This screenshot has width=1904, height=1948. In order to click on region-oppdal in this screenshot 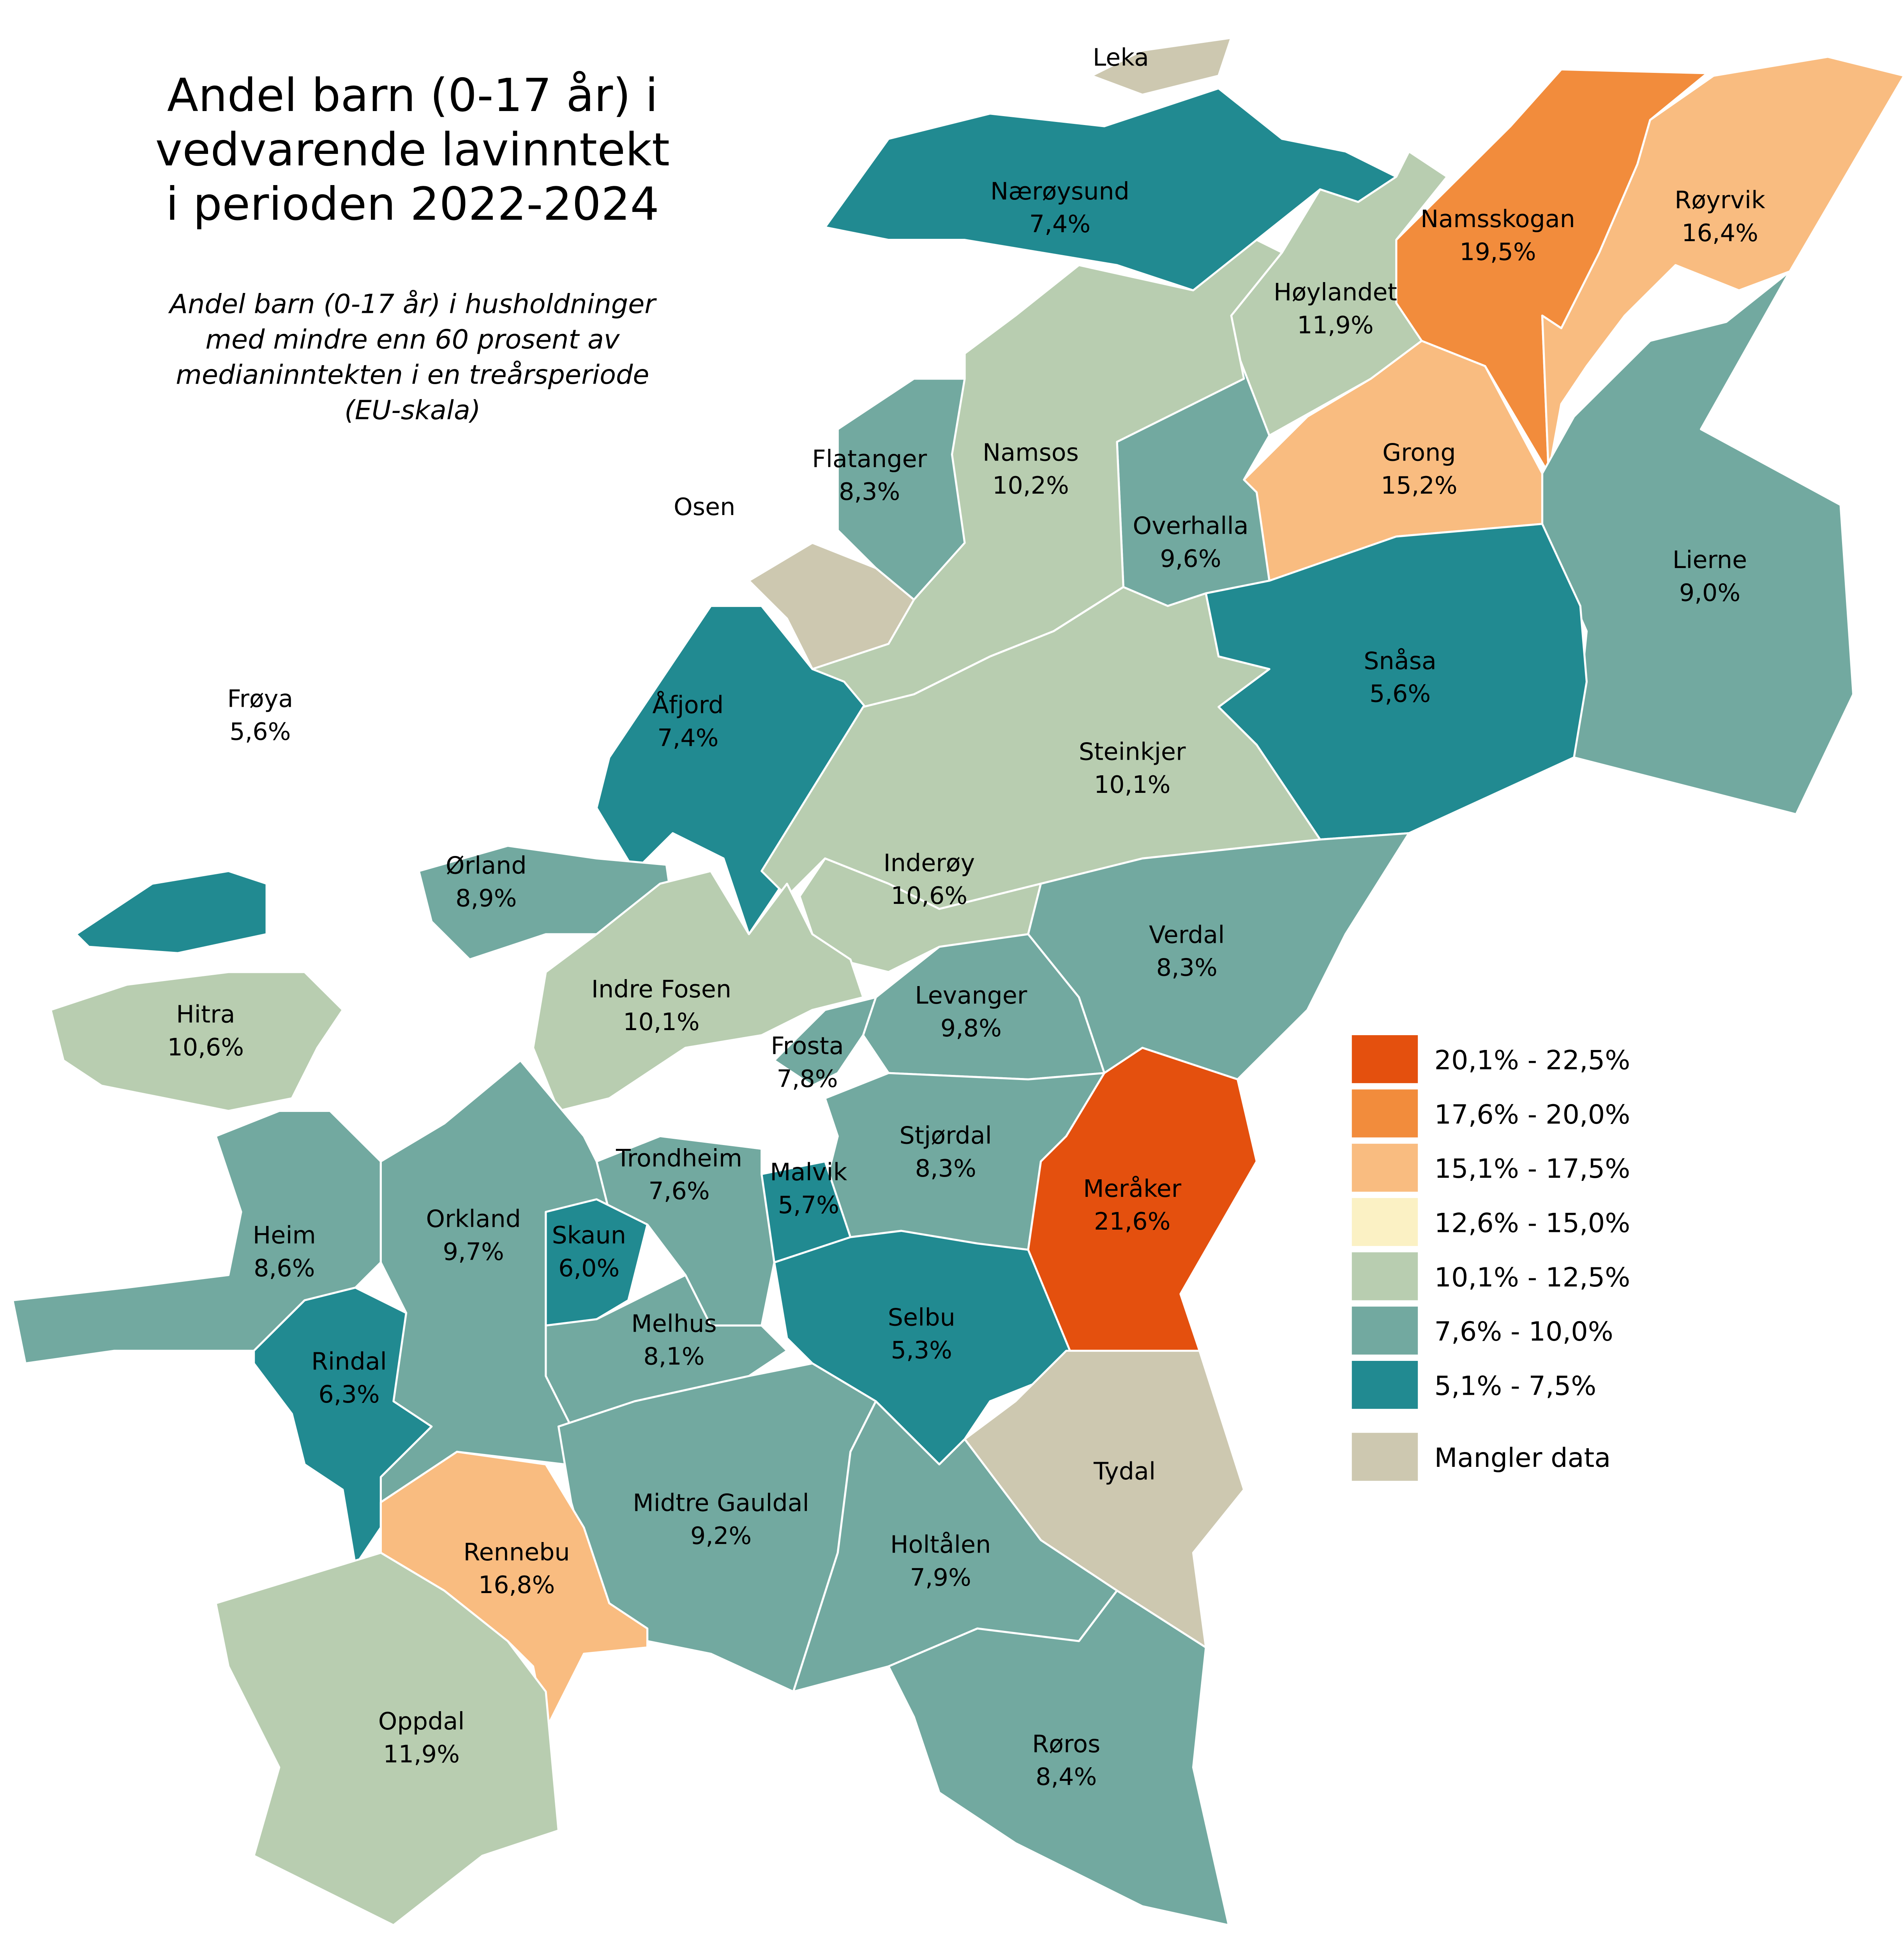, I will do `click(387, 1739)`.